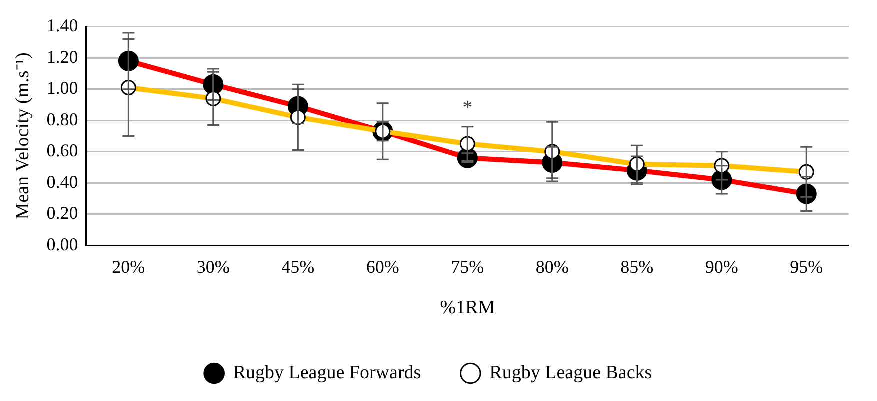 The image size is (877, 401). What do you see at coordinates (62, 56) in the screenshot?
I see `y-tick-label: 1.20` at bounding box center [62, 56].